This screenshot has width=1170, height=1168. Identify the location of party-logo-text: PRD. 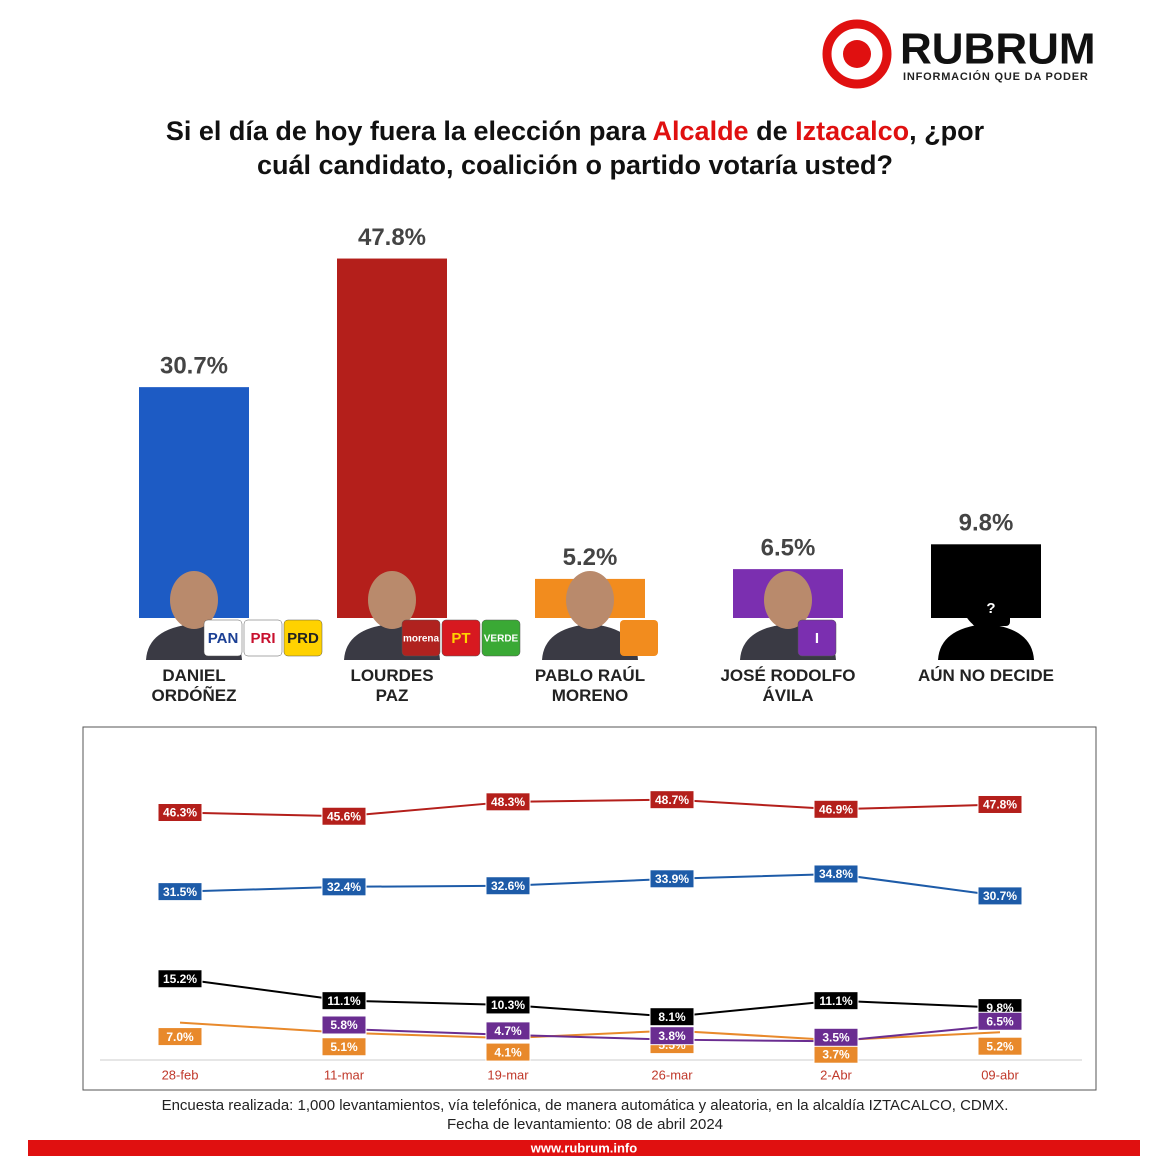
(303, 638).